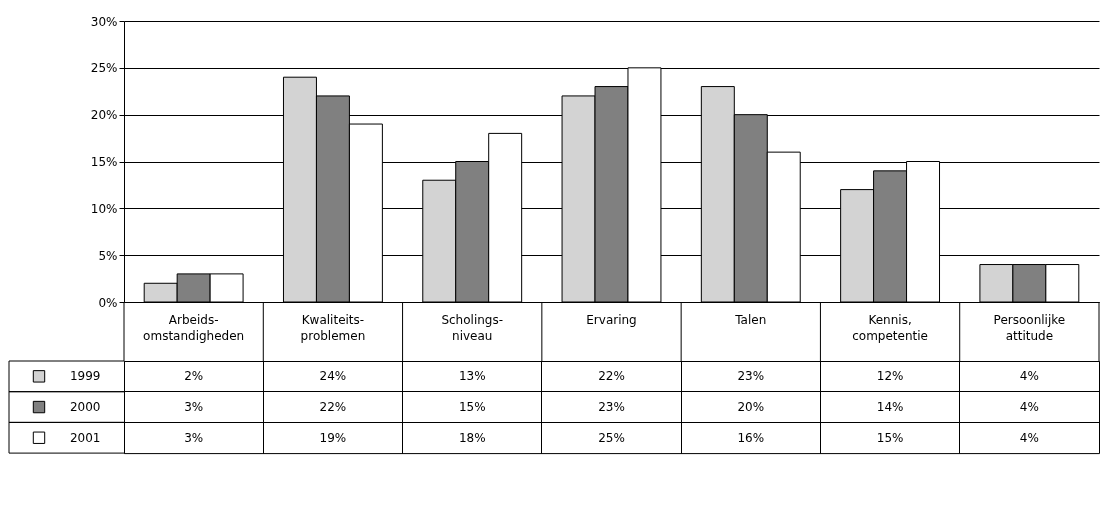 This screenshot has height=525, width=1102. Describe the element at coordinates (751, 407) in the screenshot. I see `data-label: 20%` at that location.